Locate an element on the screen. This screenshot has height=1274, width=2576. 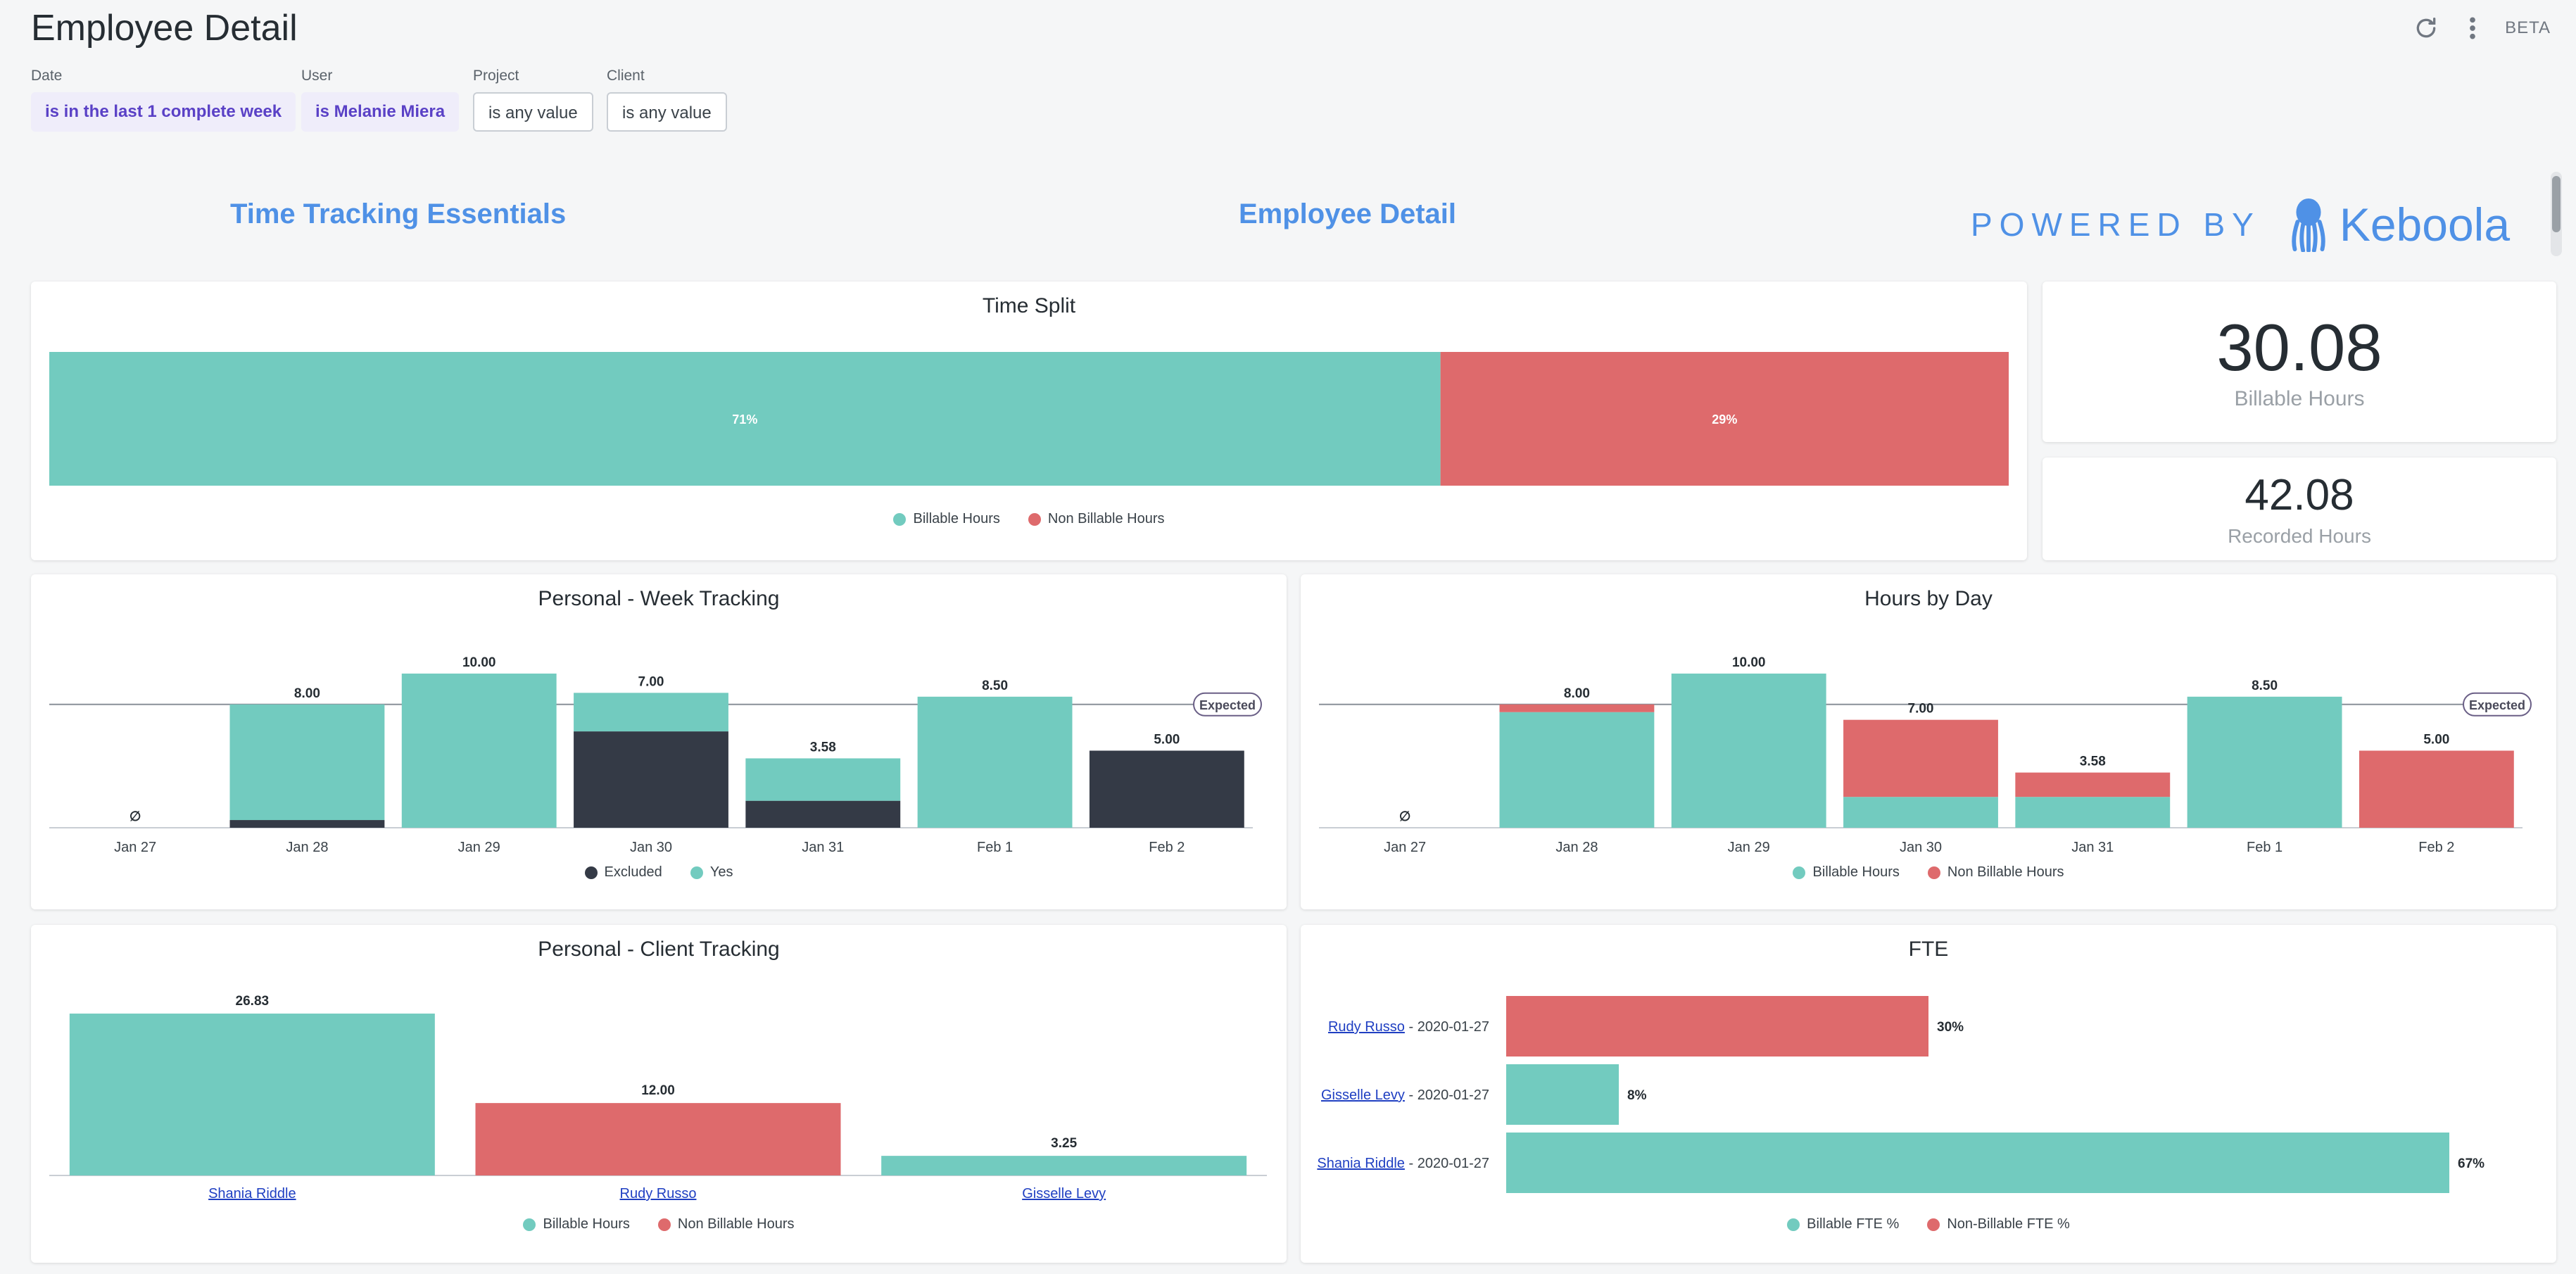
keboola-octopus-icon is located at coordinates (2308, 225).